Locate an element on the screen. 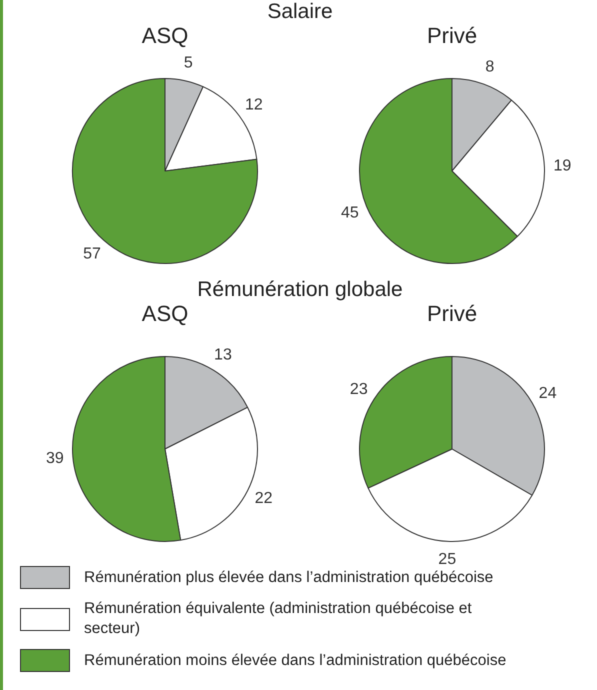  legend-label: Rémunération équivalente (administration québécoise et secteur) is located at coordinates (278, 619).